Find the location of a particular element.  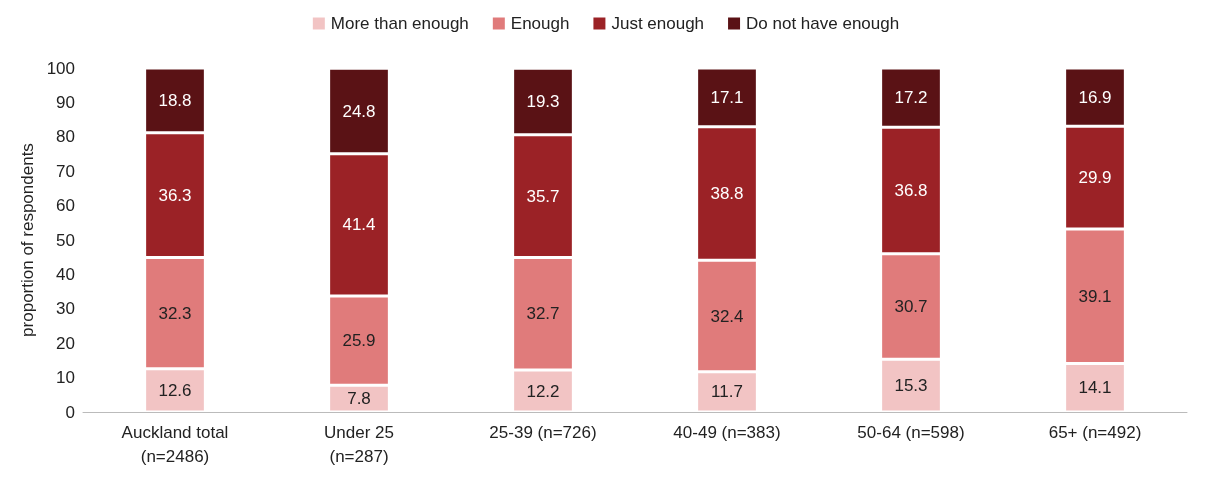

legend-label: Just enough is located at coordinates (658, 23).